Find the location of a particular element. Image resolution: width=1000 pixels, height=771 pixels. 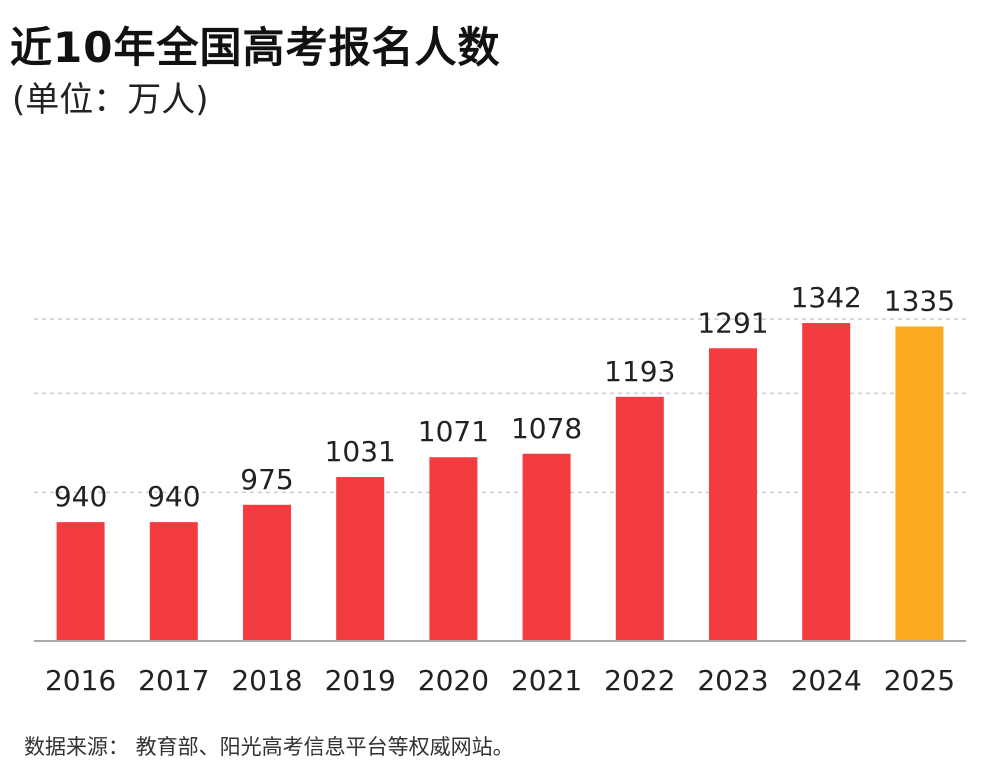

bar-2022 is located at coordinates (639, 518).